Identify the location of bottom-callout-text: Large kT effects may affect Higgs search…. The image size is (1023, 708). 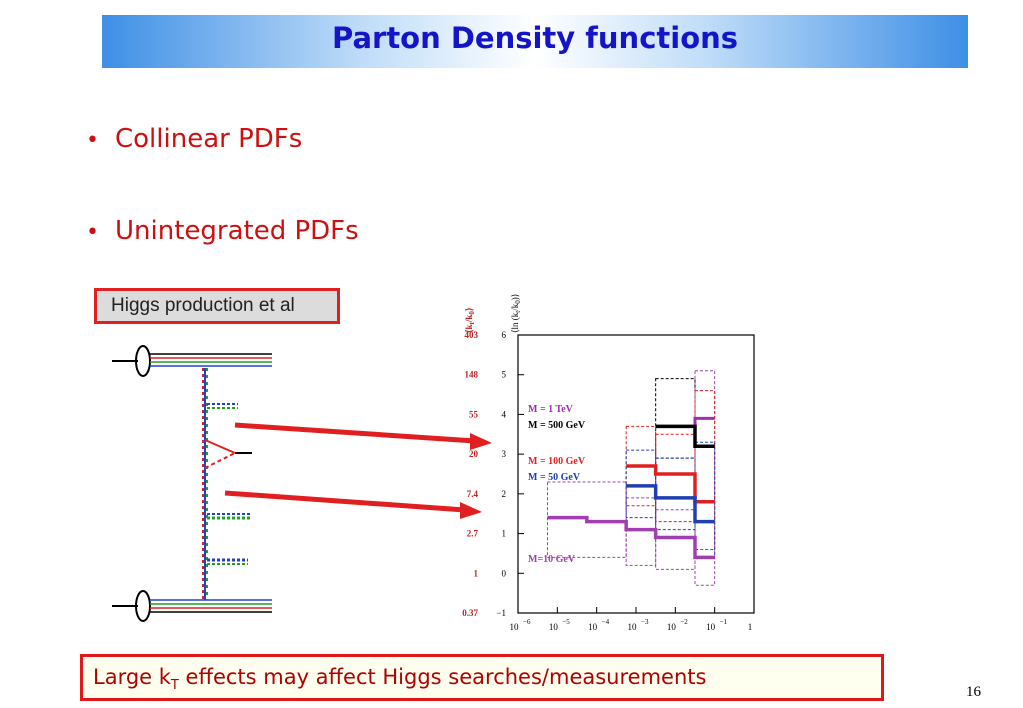
(400, 679).